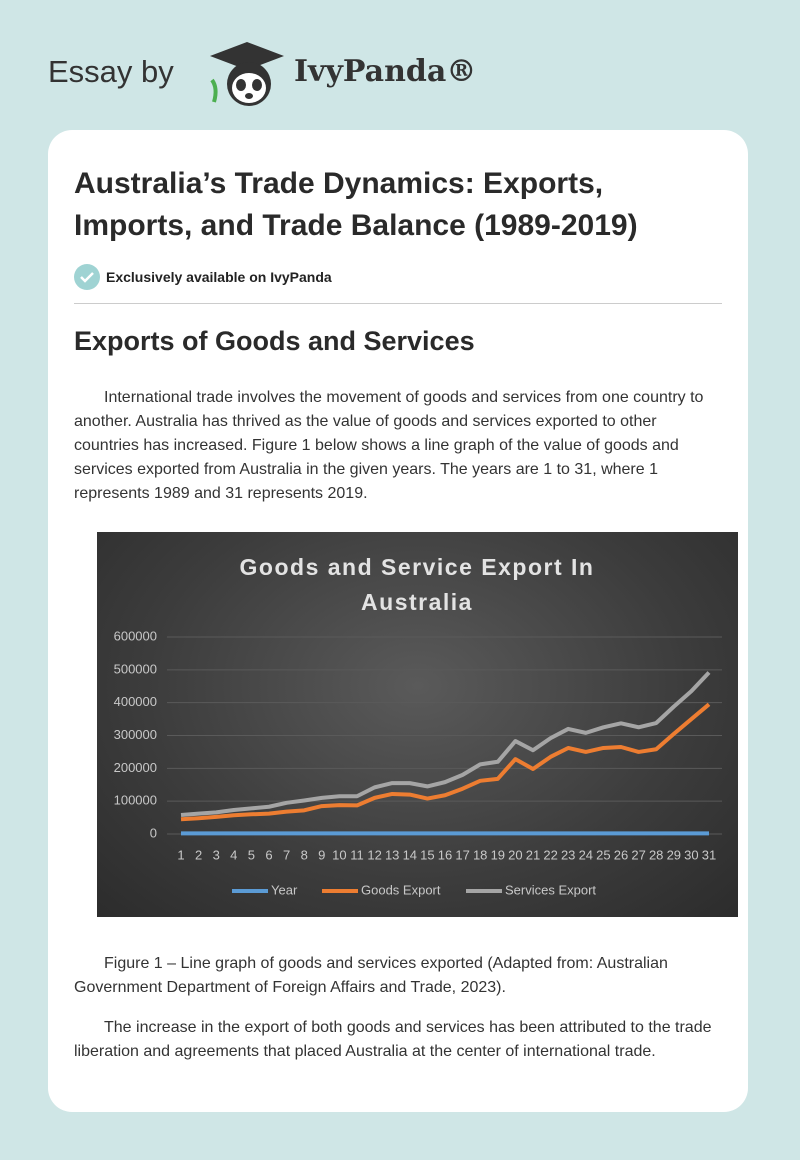 The height and width of the screenshot is (1160, 800). I want to click on badge-text: Exclusively available on IvyPanda, so click(219, 277).